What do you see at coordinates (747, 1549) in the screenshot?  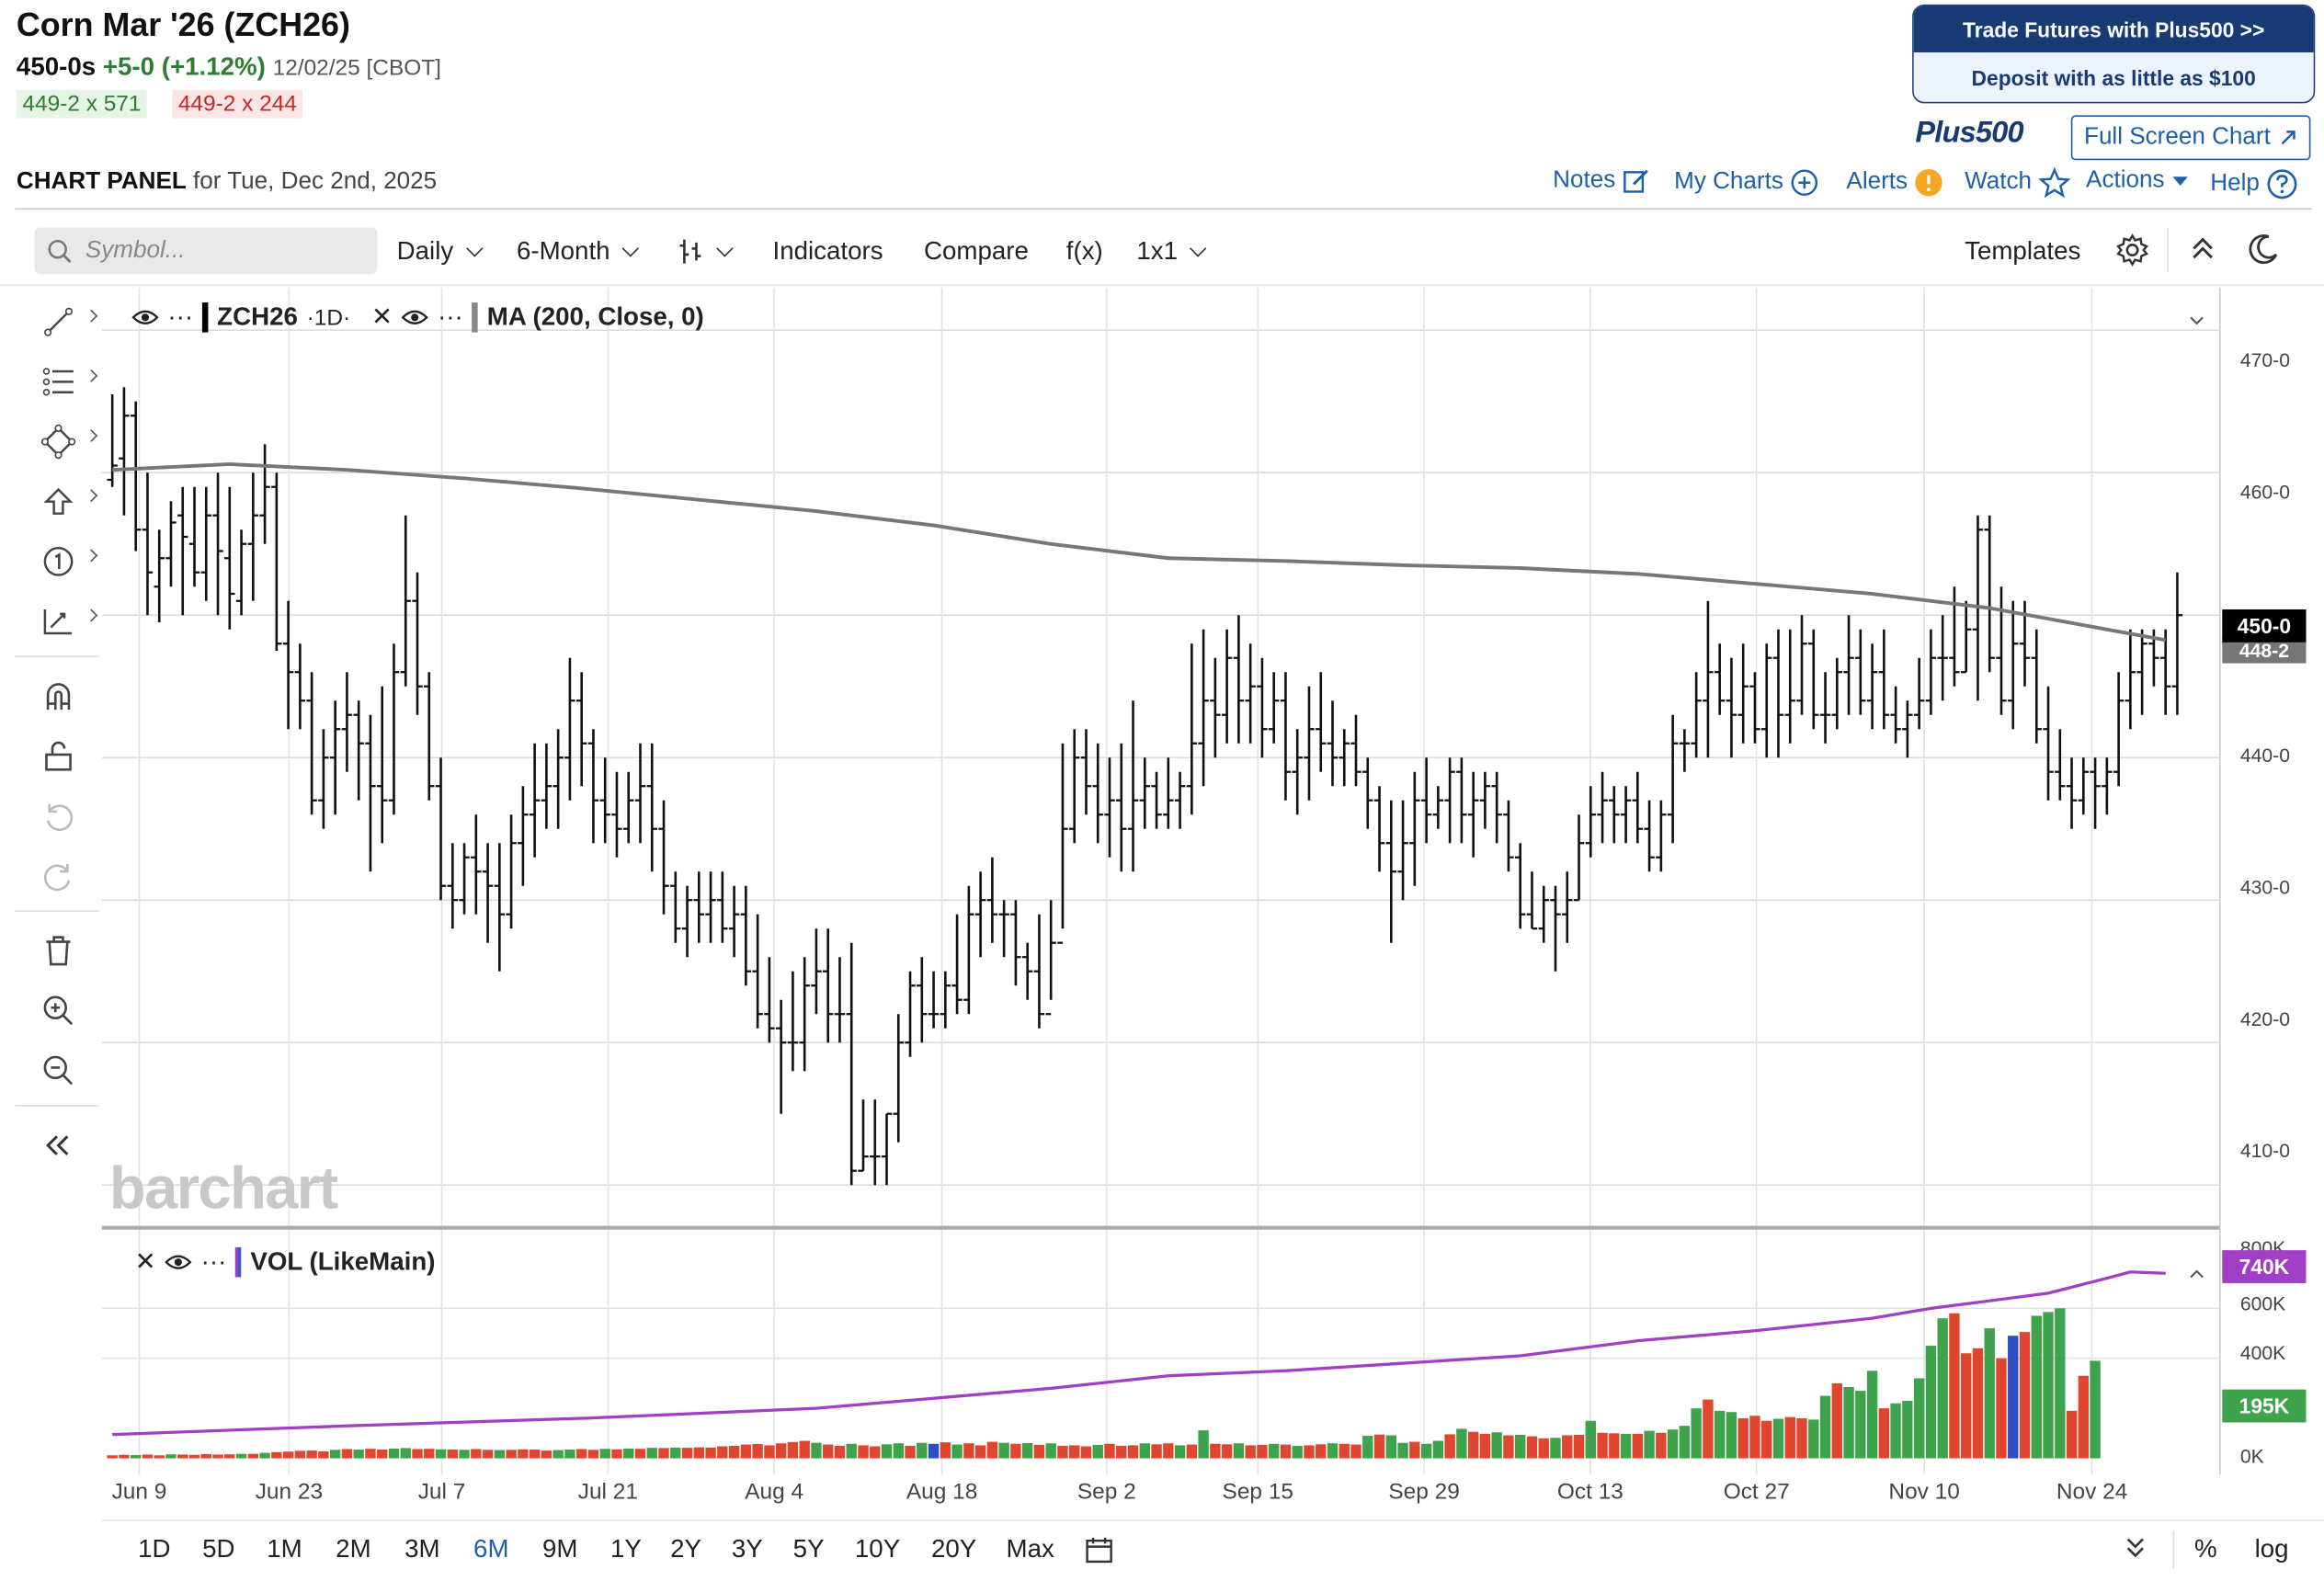 I see `period-button-3y: 3Y` at bounding box center [747, 1549].